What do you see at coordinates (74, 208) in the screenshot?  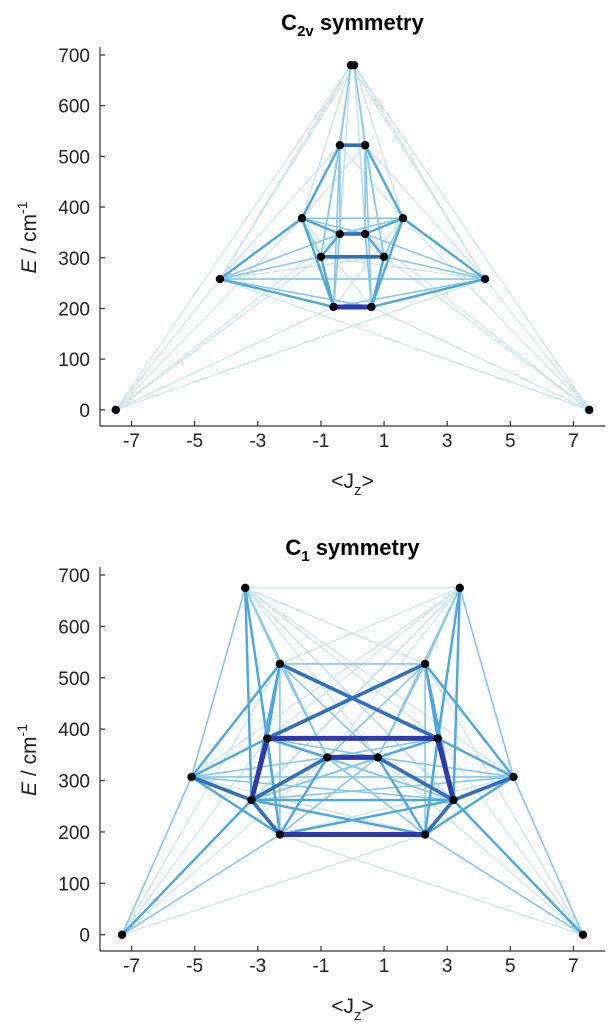 I see `y-tick-label: 400` at bounding box center [74, 208].